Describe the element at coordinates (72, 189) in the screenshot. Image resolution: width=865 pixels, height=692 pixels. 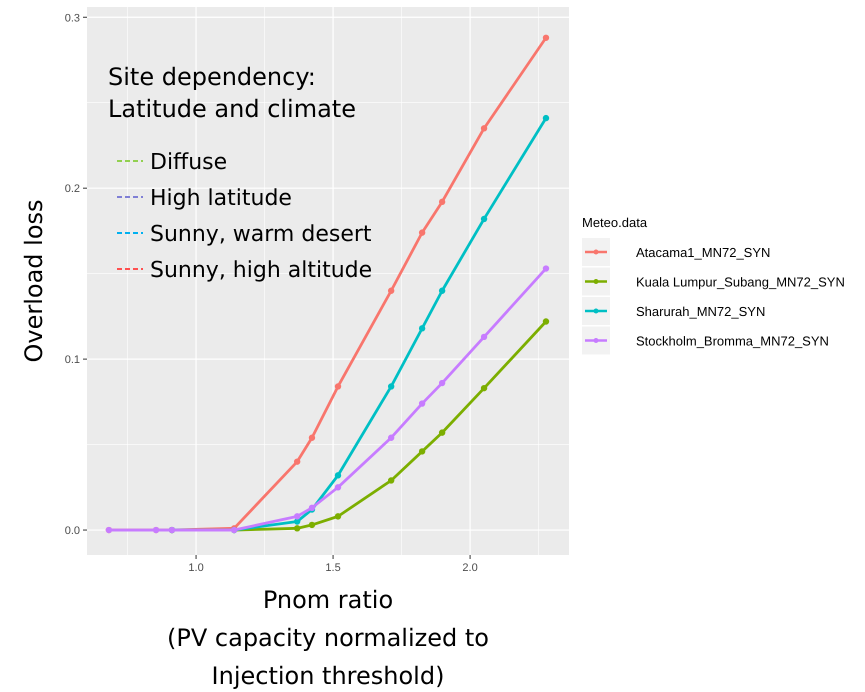
I see `y-tick-label: 0.2` at that location.